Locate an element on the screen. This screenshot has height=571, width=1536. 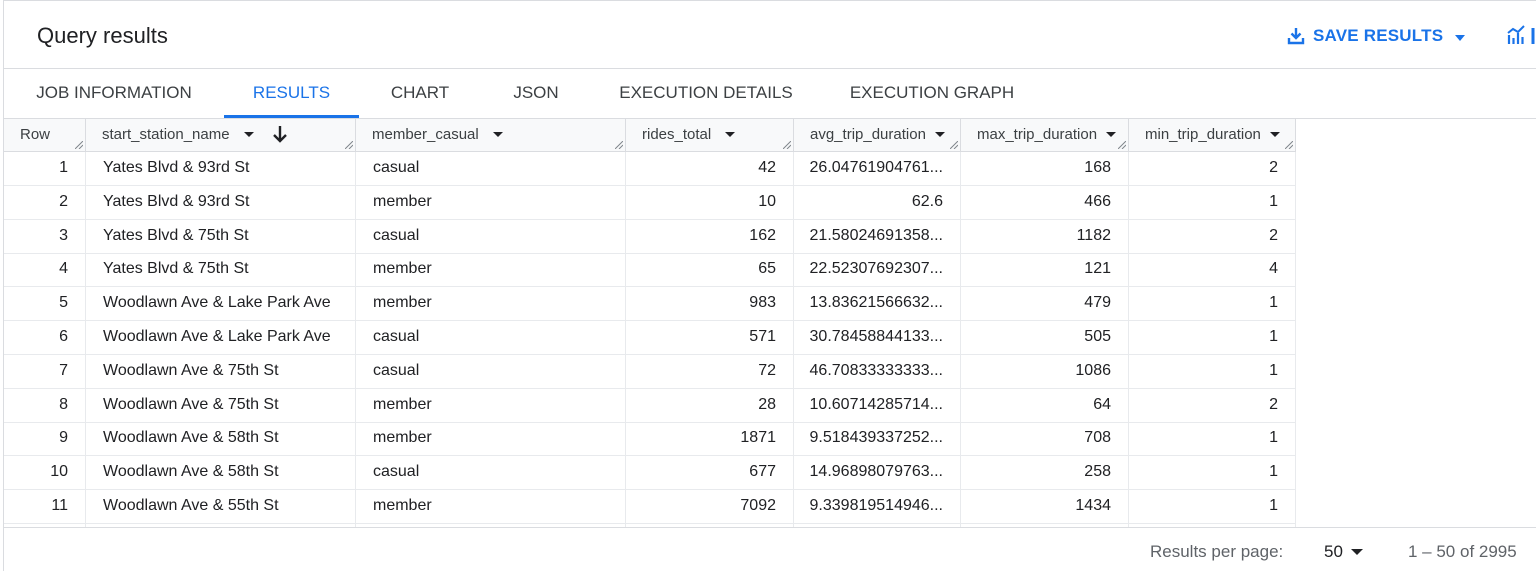
results-per-page-select: 50 is located at coordinates (1333, 551).